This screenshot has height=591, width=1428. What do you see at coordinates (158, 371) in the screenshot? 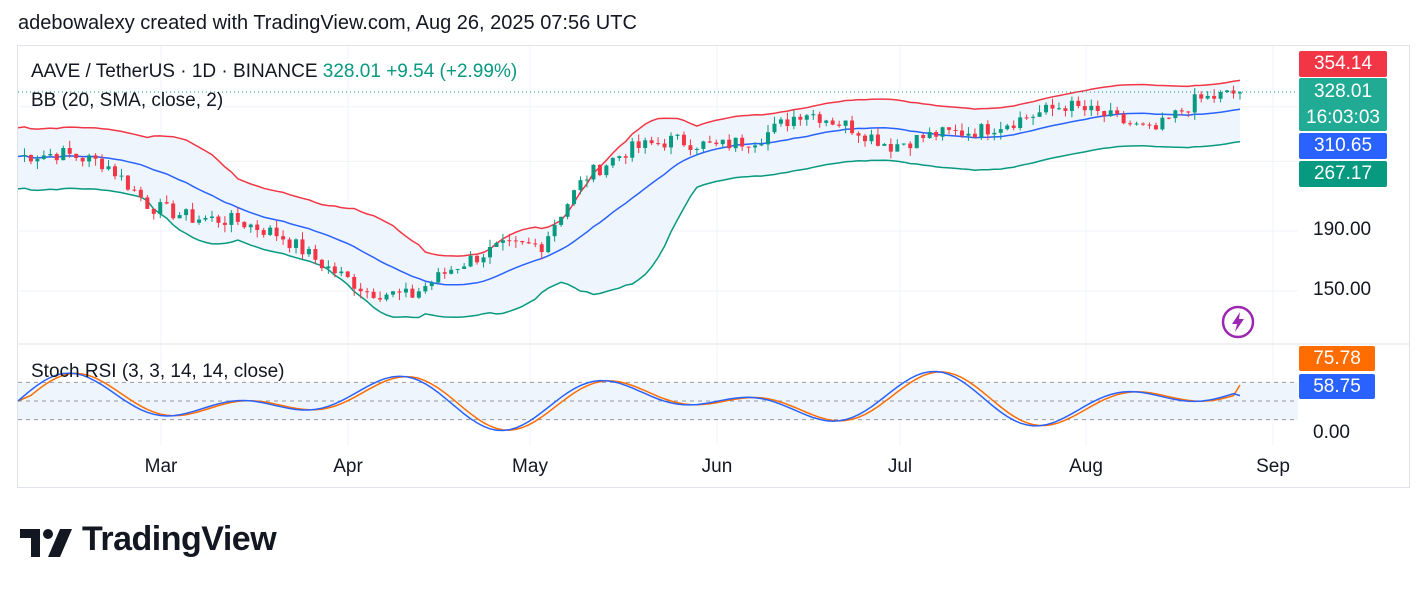
I see `stoch-rsi-legend: Stoch RSI (3, 3, 14, 14, close)` at bounding box center [158, 371].